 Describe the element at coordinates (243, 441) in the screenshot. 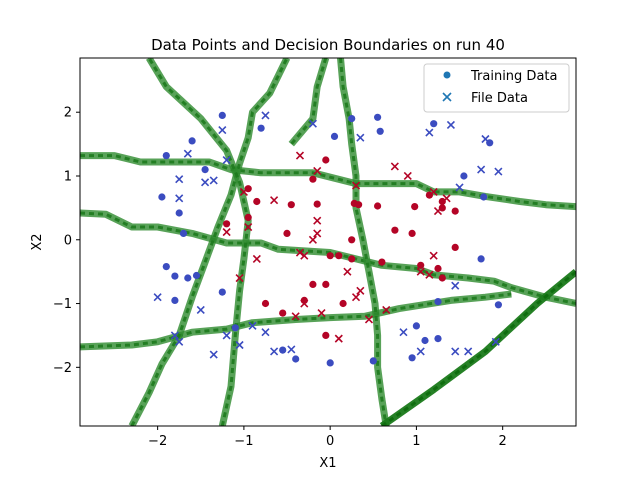

I see `x-tick-label: −1` at that location.